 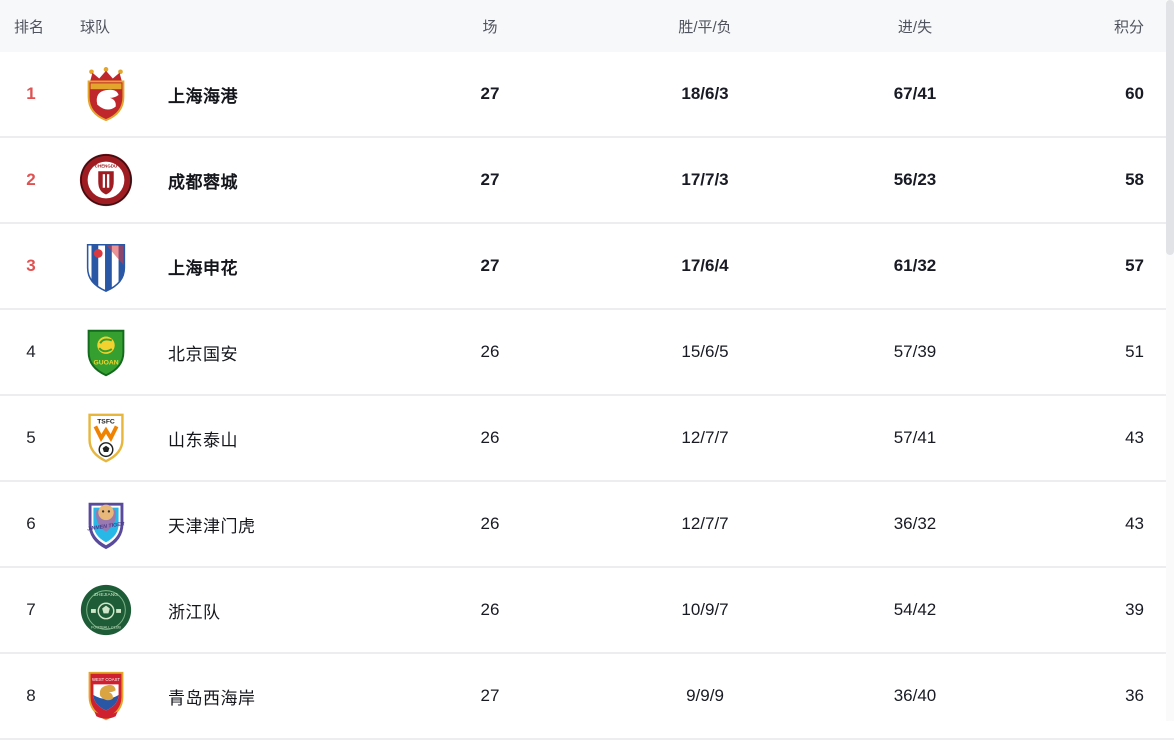 I want to click on win-draw-loss: 17/6/4, so click(x=705, y=265).